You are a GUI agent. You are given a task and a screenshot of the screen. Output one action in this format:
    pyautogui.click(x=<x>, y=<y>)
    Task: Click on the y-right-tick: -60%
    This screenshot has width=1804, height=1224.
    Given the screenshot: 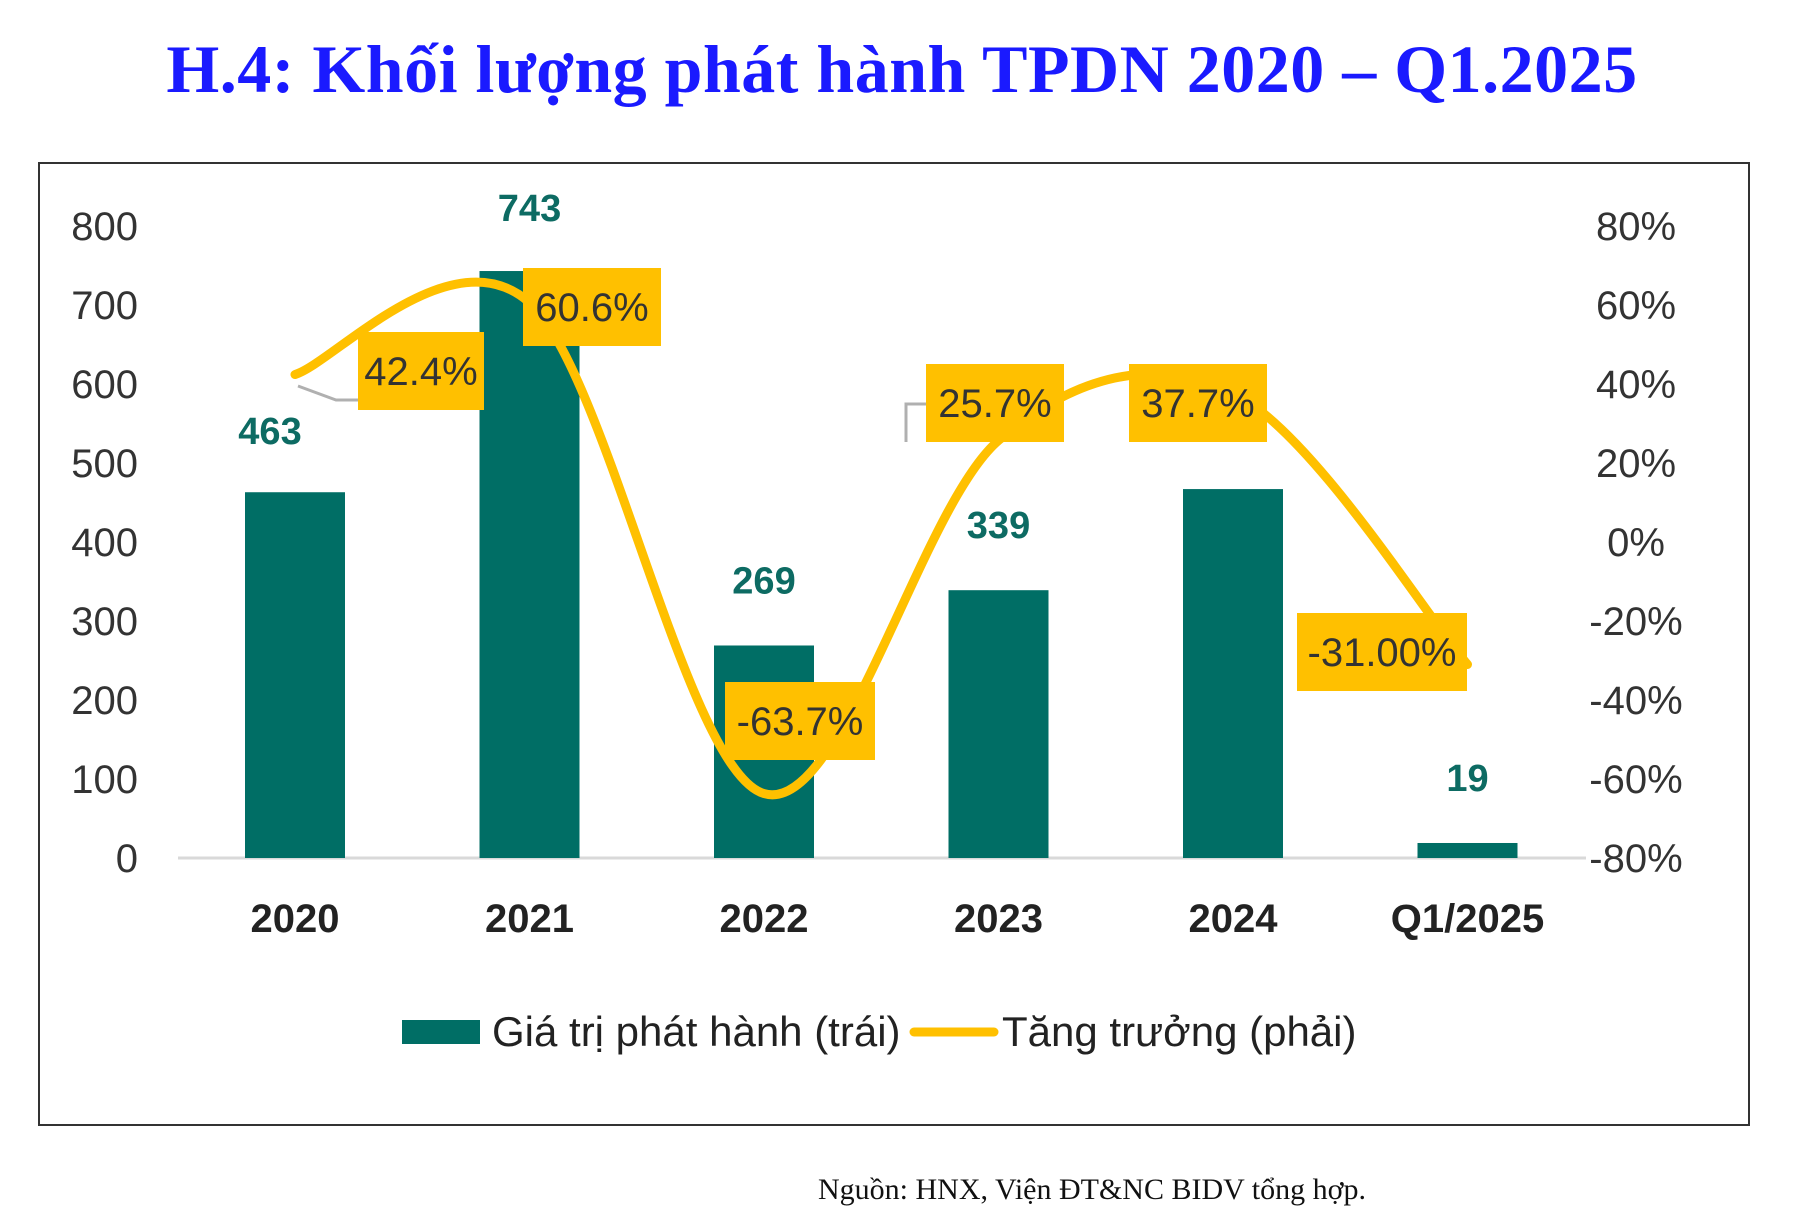 What is the action you would take?
    pyautogui.click(x=1635, y=780)
    